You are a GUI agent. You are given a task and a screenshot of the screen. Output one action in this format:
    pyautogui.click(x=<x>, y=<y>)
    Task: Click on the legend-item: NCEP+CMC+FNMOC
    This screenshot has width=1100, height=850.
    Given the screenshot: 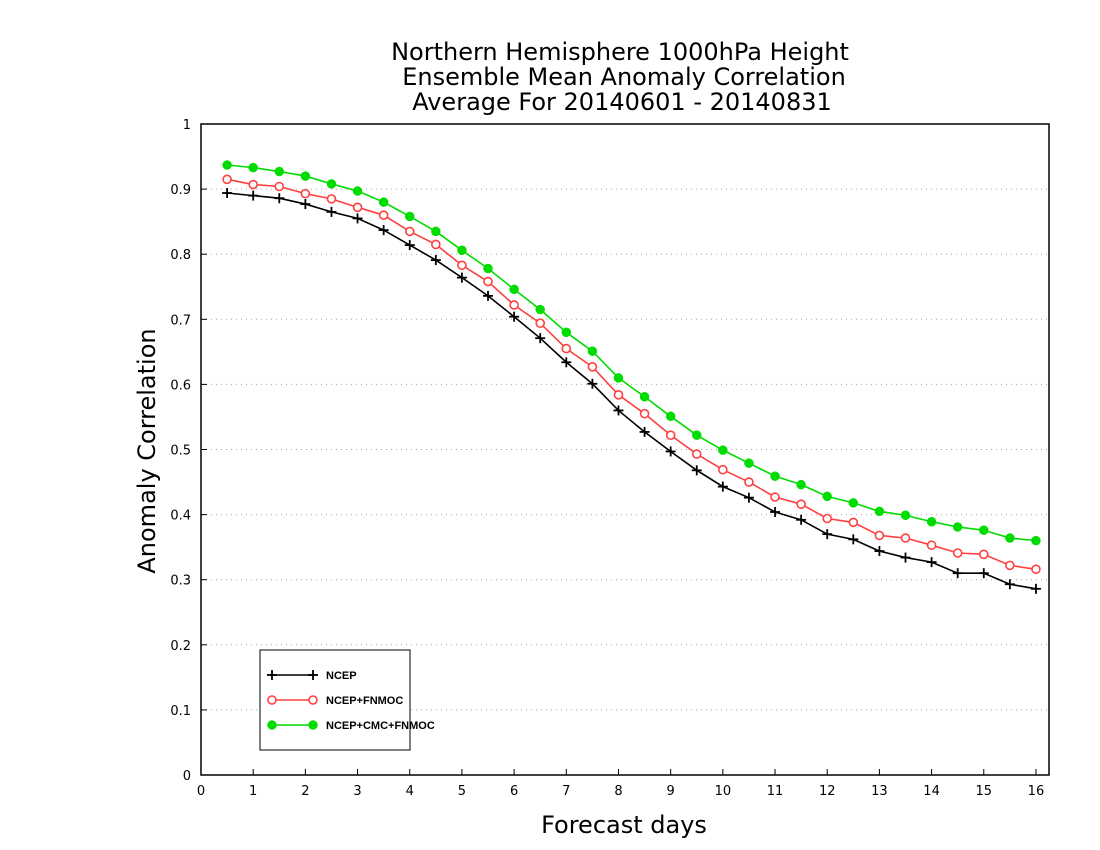 What is the action you would take?
    pyautogui.click(x=351, y=726)
    